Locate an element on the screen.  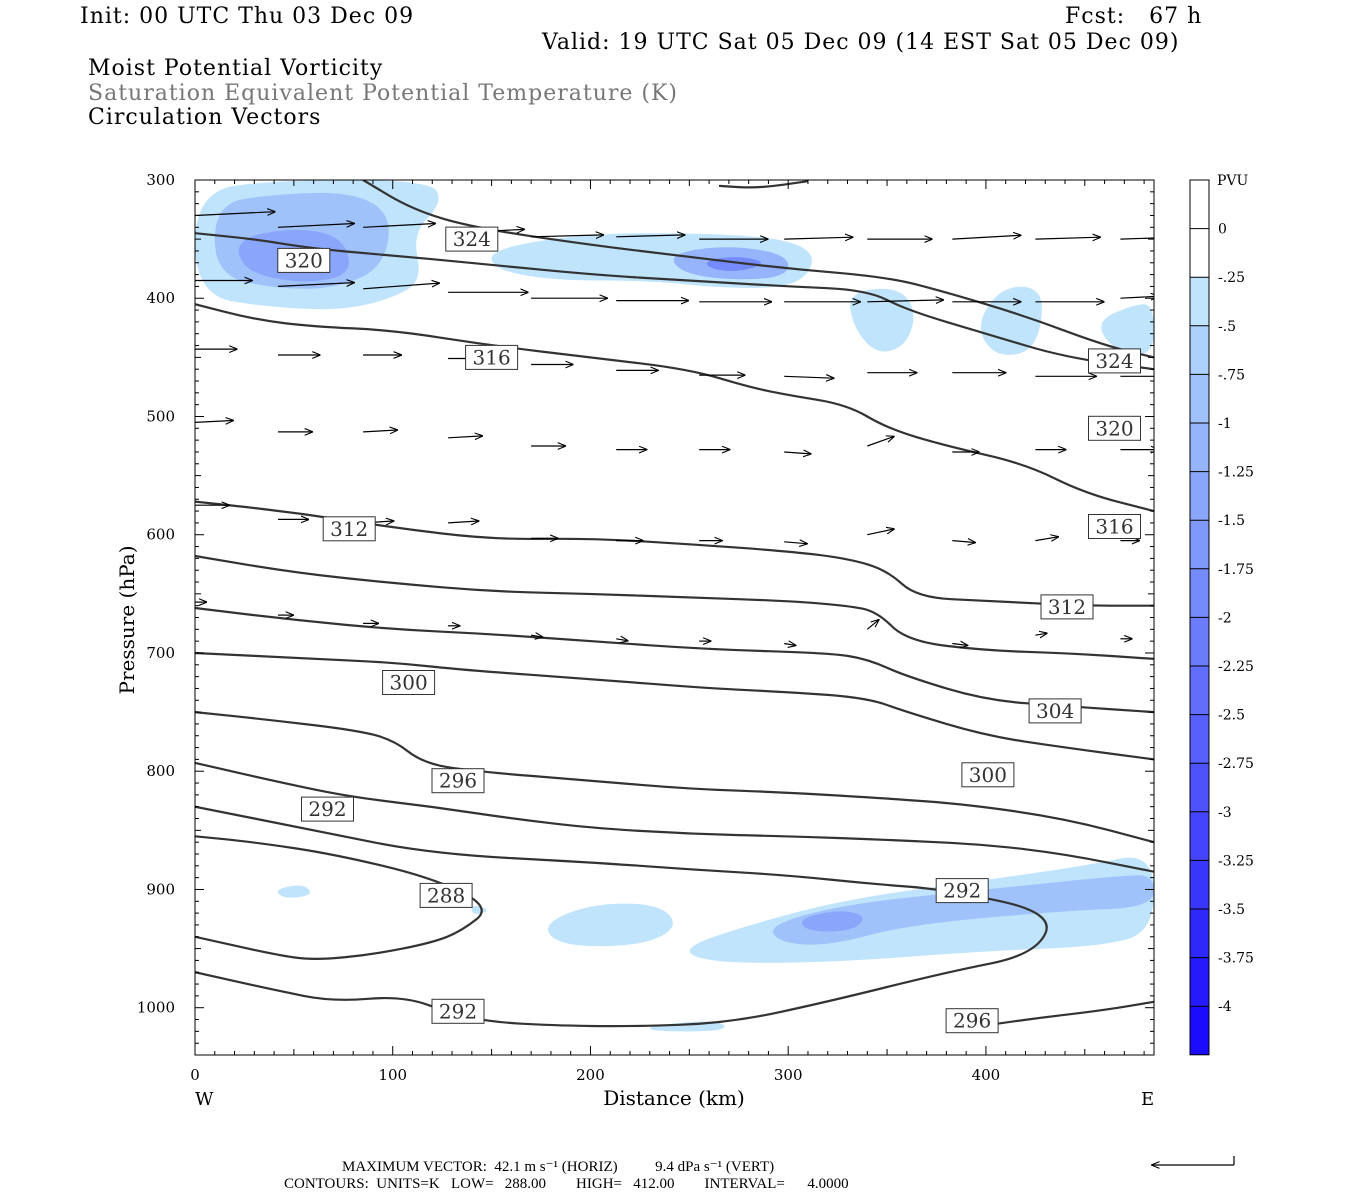
field-title-pv: Moist Potential Vorticity is located at coordinates (236, 68).